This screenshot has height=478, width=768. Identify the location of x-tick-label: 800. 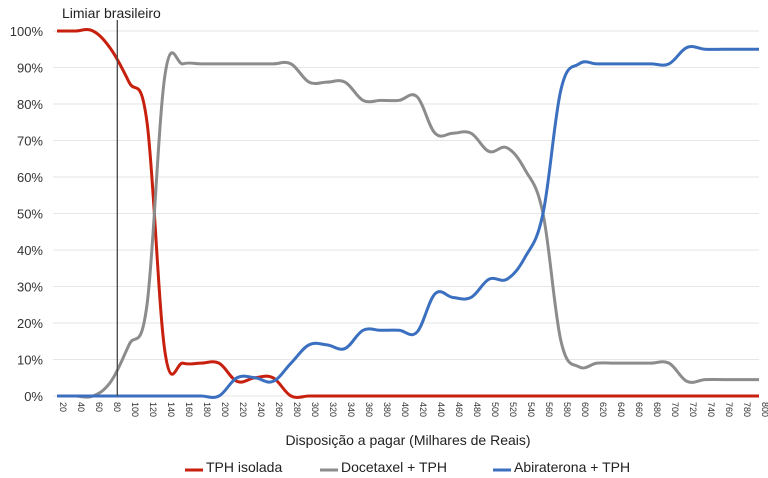
(764, 409).